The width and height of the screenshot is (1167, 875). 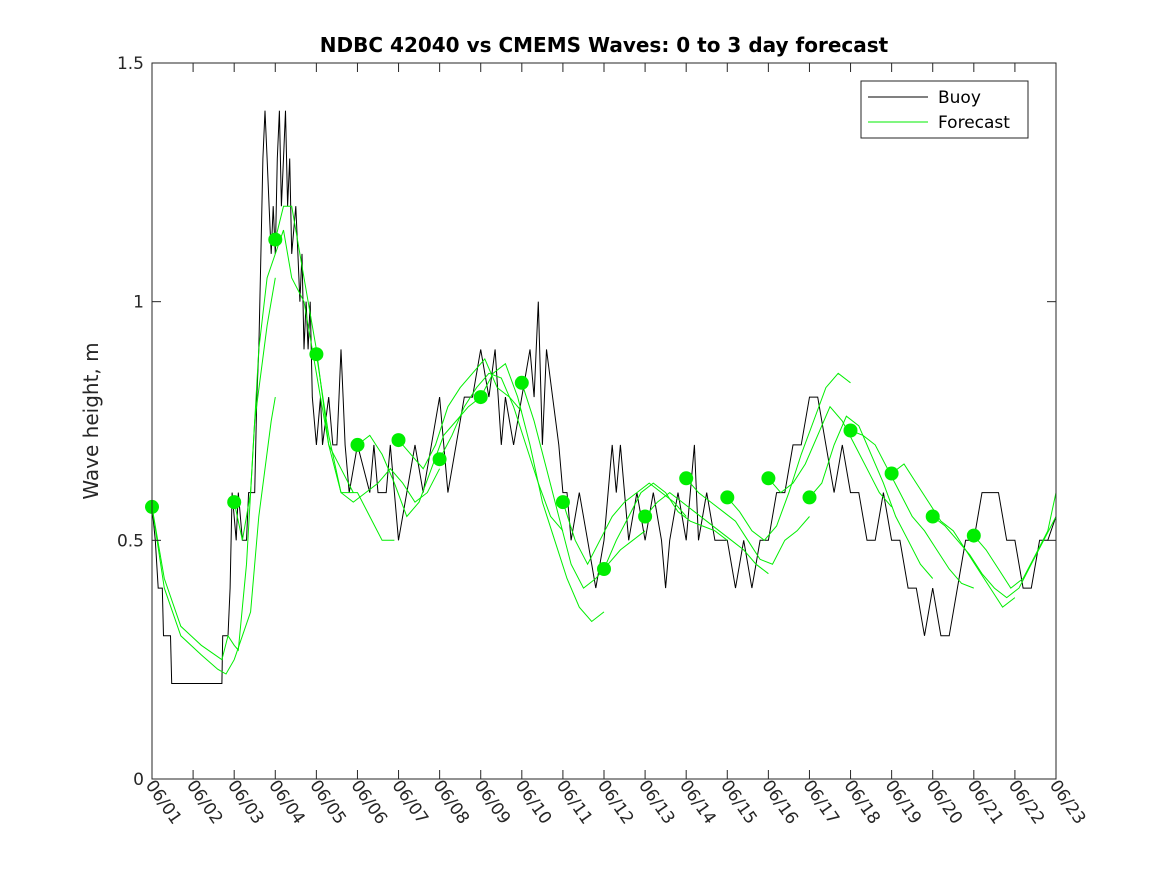 I want to click on y-tick-label: 0, so click(x=138, y=780).